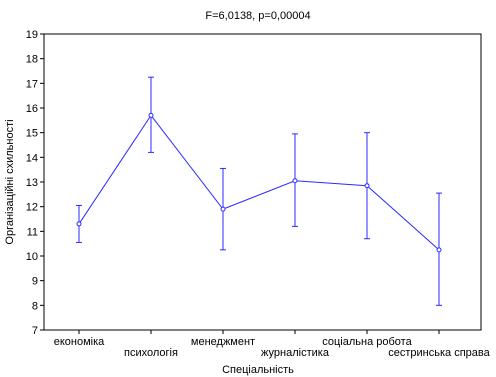  I want to click on y-tick-label: 17, so click(32, 84).